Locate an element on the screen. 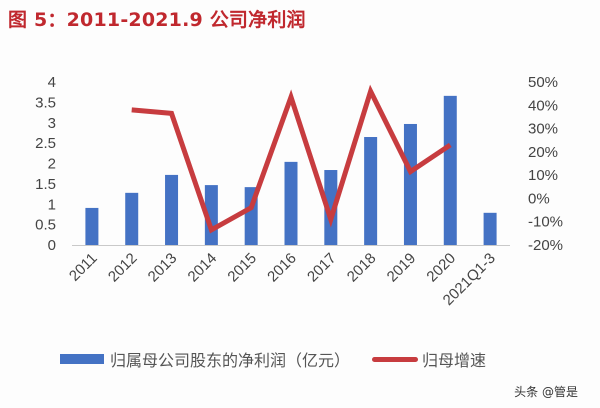 The height and width of the screenshot is (408, 600). left-axis-tick: 0.5 is located at coordinates (45, 225).